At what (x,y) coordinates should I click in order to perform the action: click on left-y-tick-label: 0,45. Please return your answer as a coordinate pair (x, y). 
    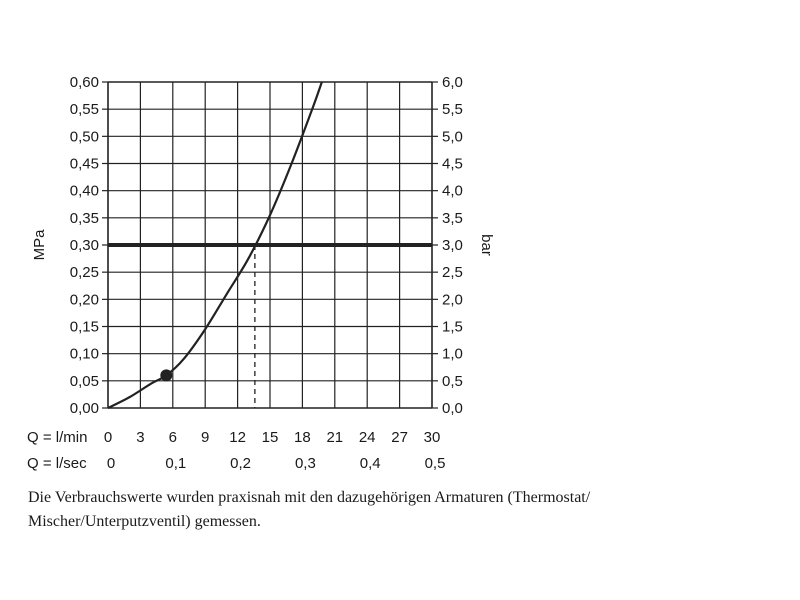
    Looking at the image, I should click on (84, 164).